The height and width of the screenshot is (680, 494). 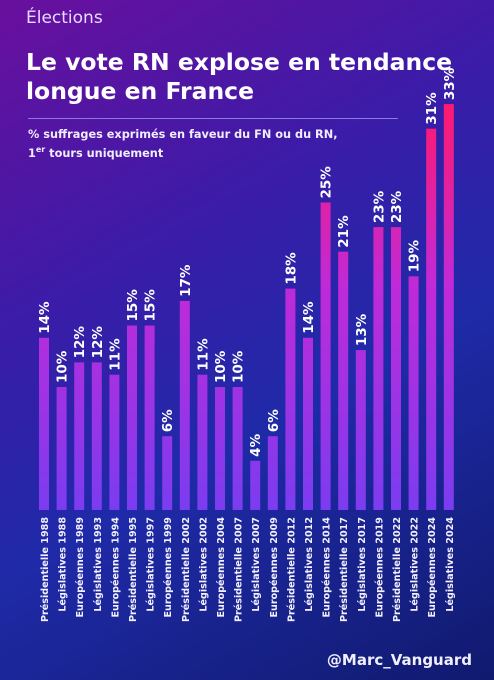 I want to click on value-label-15: 14%, so click(x=309, y=317).